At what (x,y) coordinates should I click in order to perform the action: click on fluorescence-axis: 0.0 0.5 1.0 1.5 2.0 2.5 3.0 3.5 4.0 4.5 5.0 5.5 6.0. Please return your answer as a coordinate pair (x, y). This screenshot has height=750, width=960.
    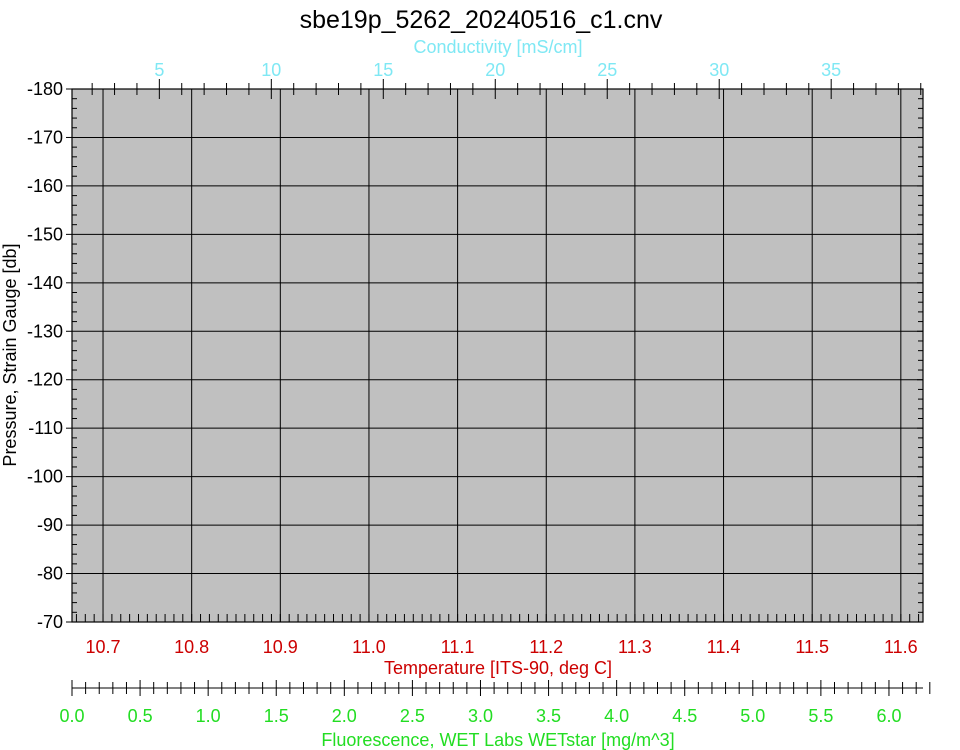
    Looking at the image, I should click on (495, 703).